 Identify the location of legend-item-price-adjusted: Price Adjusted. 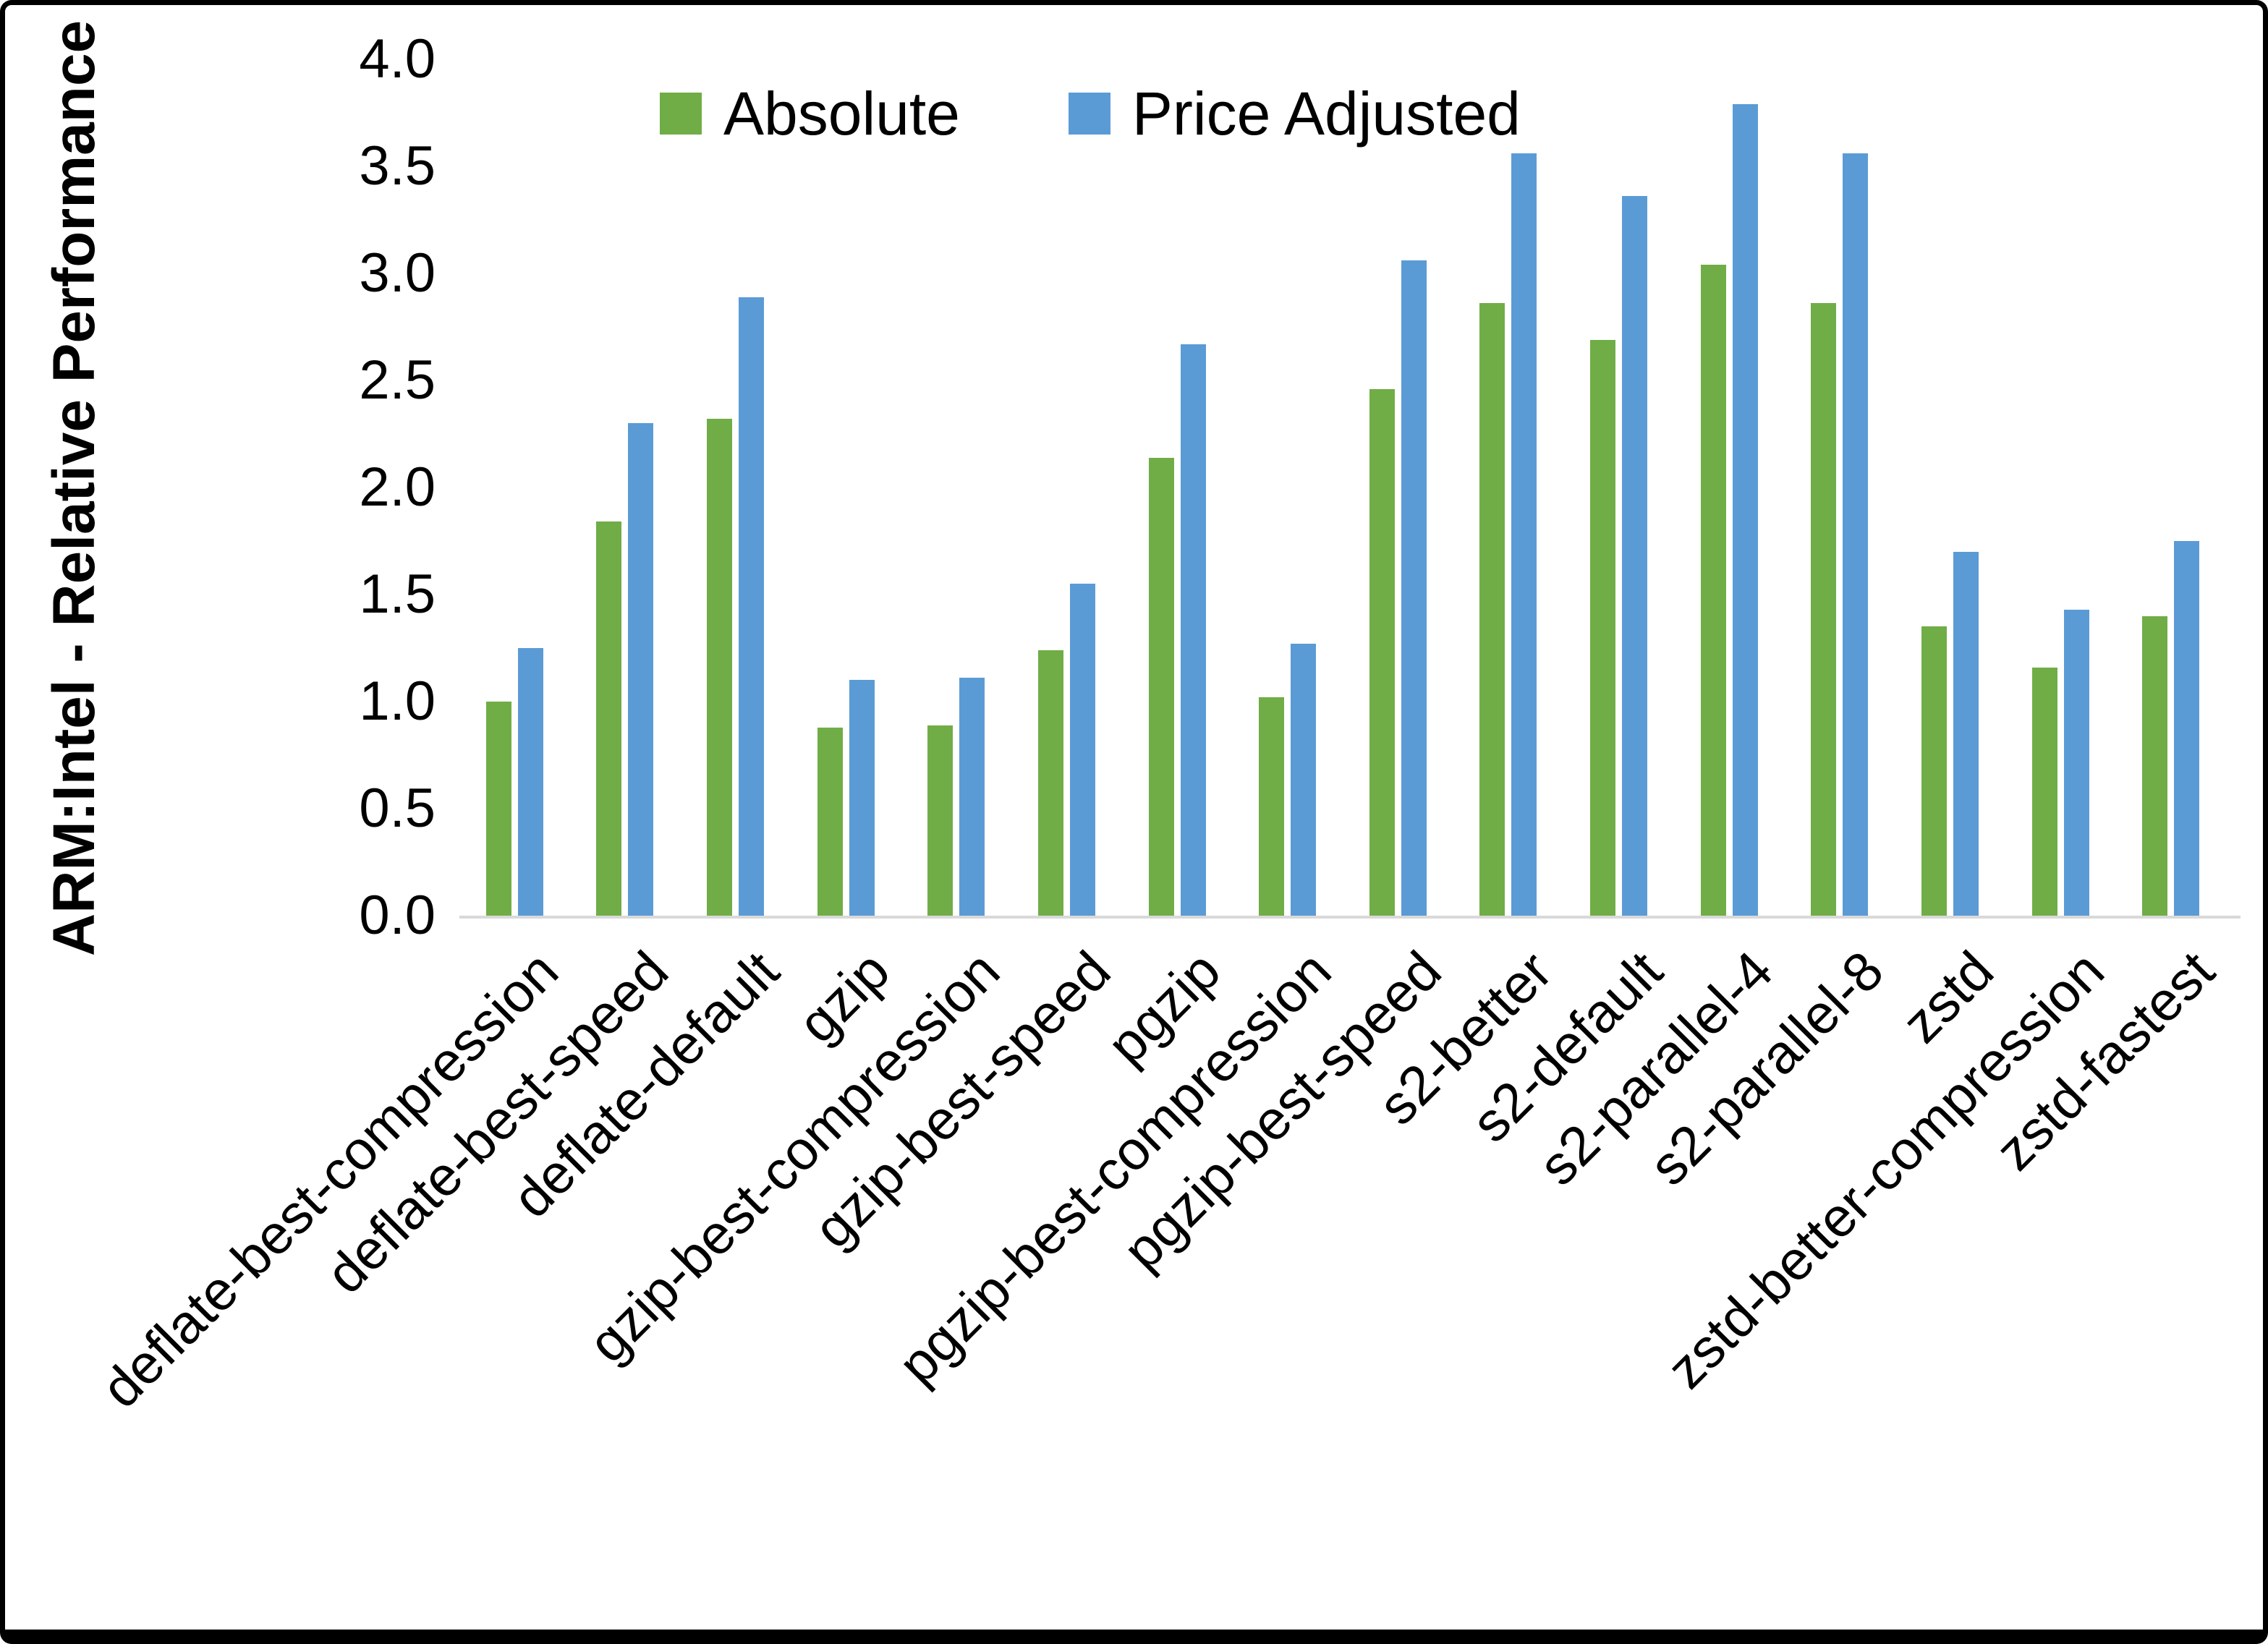
(1294, 114).